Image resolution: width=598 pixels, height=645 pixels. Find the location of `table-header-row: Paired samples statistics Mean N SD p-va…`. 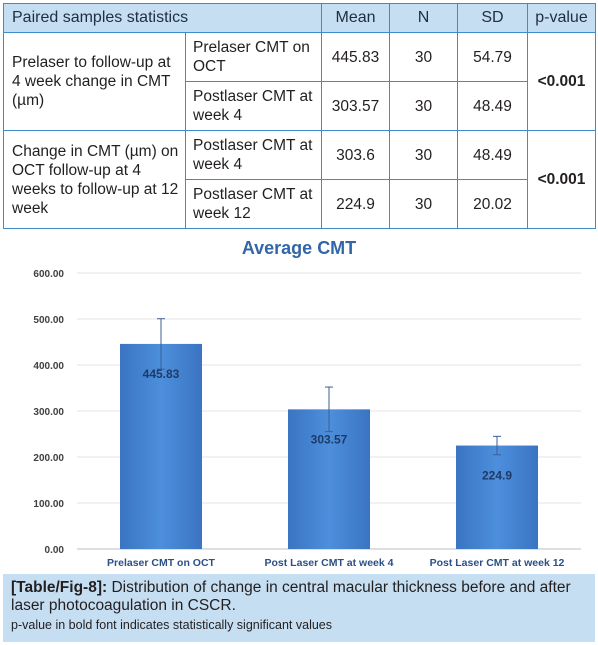

table-header-row: Paired samples statistics Mean N SD p-va… is located at coordinates (299, 18).